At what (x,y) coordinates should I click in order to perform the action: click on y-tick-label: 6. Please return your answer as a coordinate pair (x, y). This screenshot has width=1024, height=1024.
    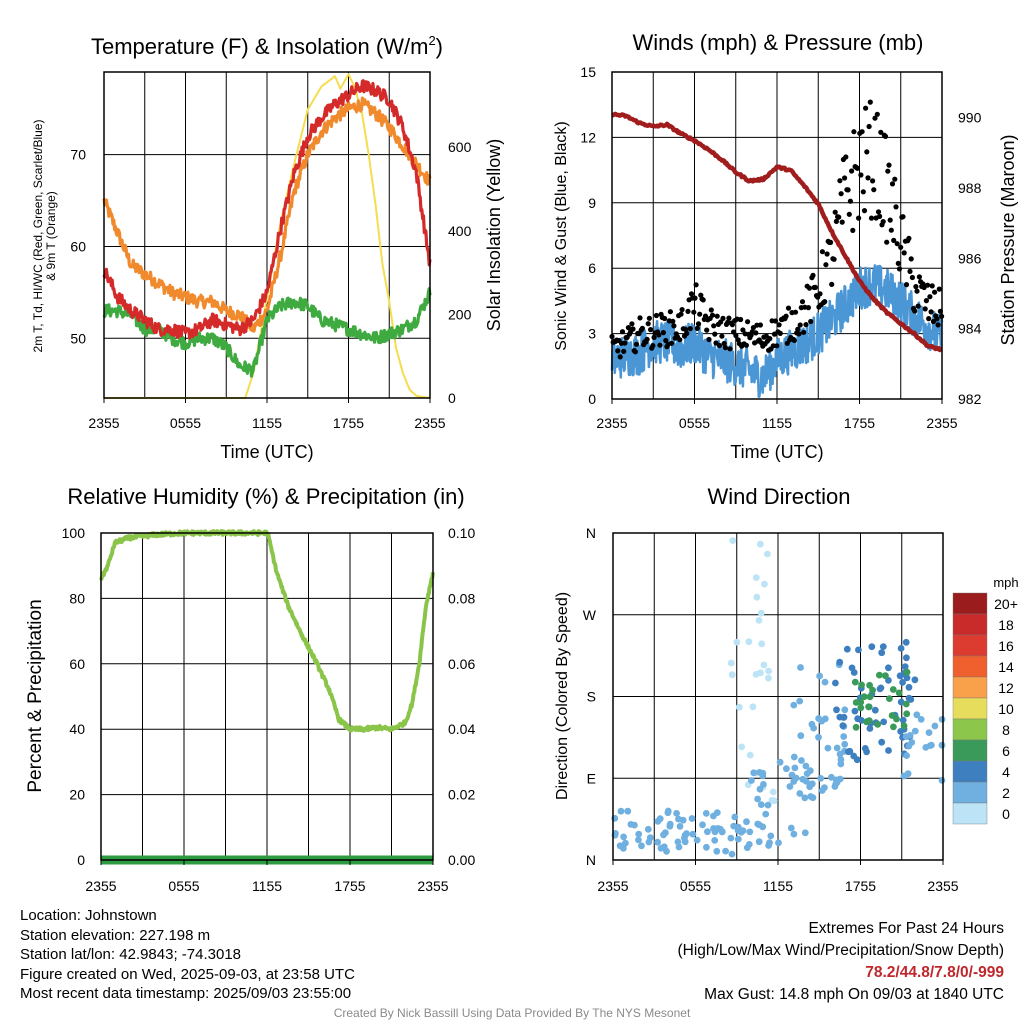
    Looking at the image, I should click on (592, 268).